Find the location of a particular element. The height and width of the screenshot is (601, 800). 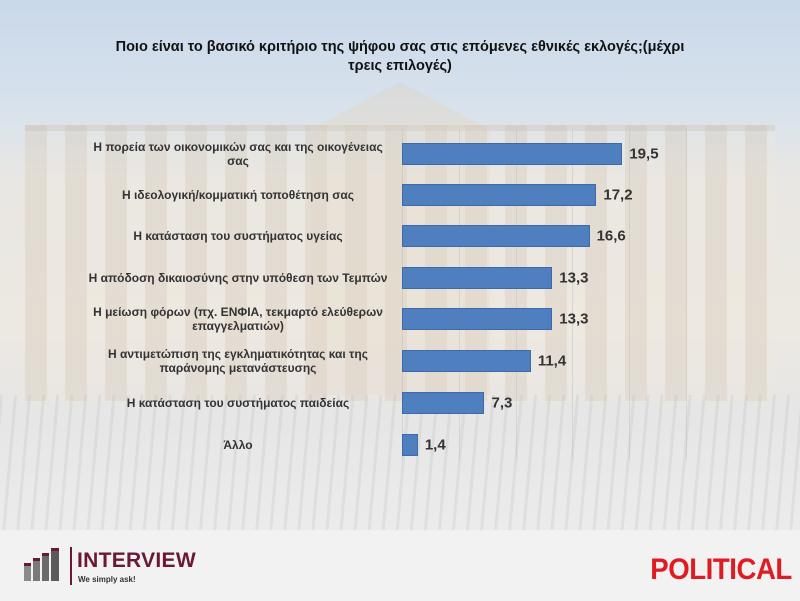

bar-row: Η κατάσταση του συστήματος παιδείας 7,3 is located at coordinates (400, 403).